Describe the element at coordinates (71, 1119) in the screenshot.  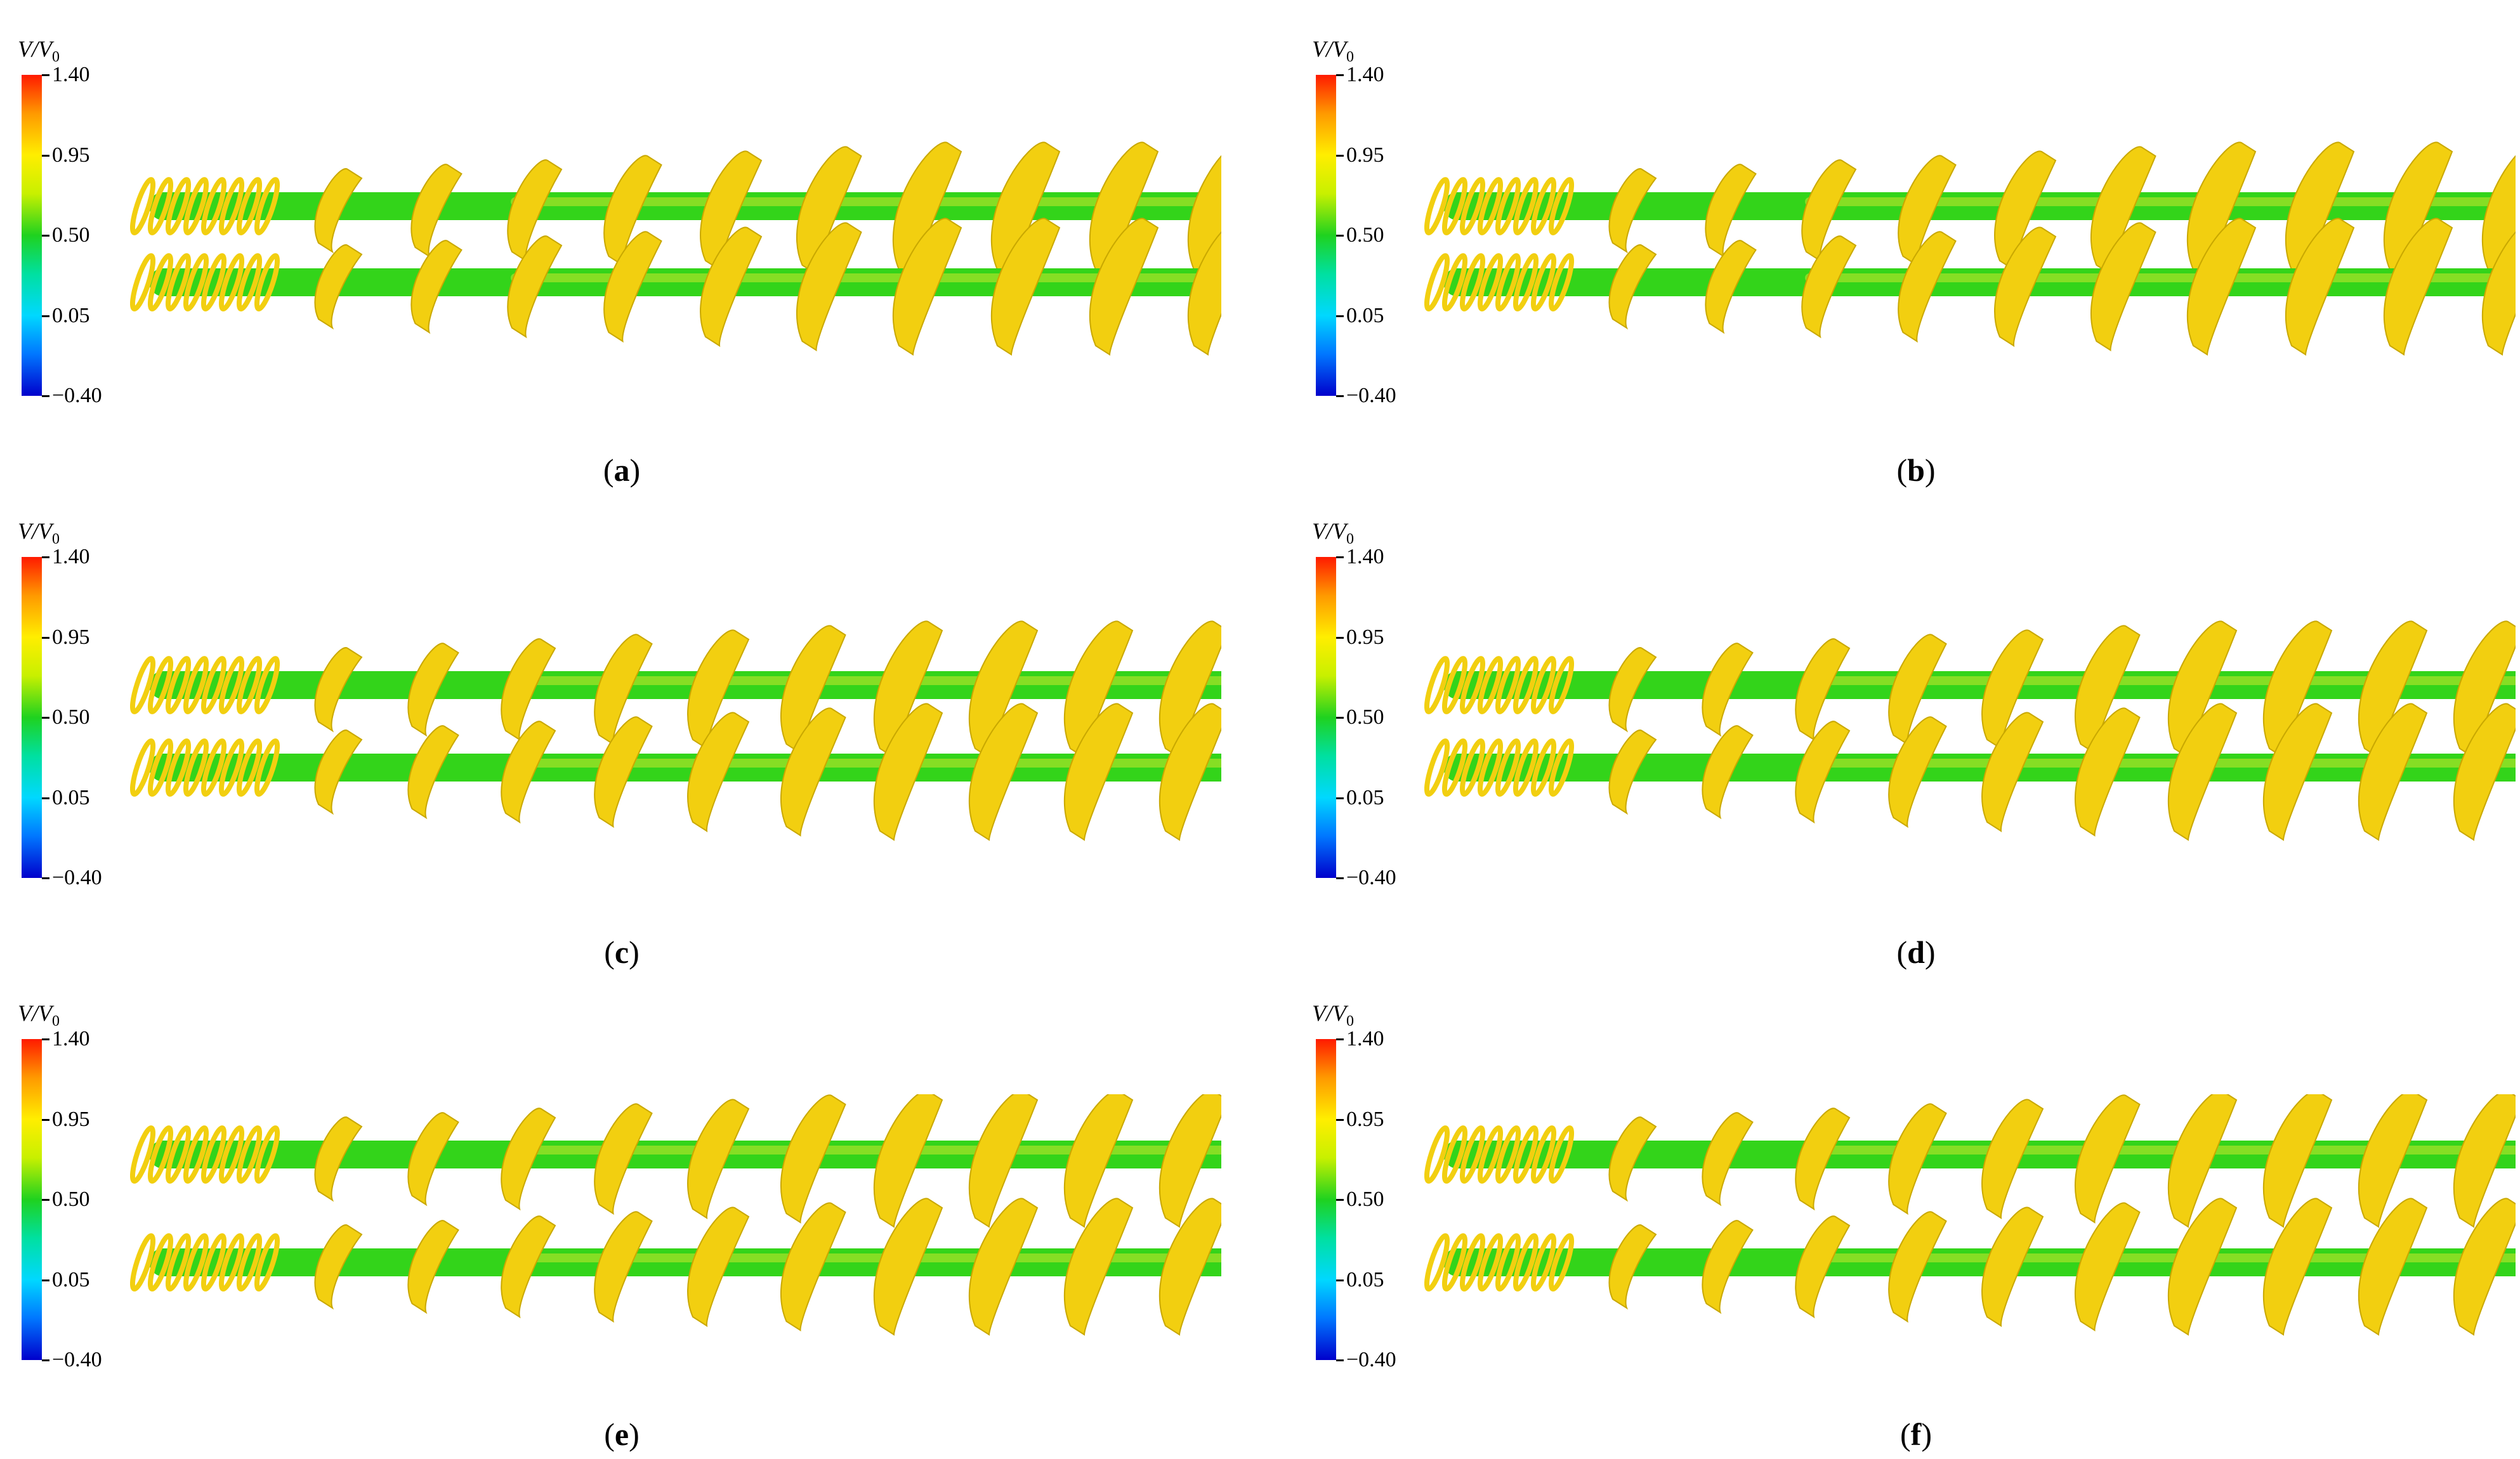
I see `colorbar-tick-label: 0.95` at that location.